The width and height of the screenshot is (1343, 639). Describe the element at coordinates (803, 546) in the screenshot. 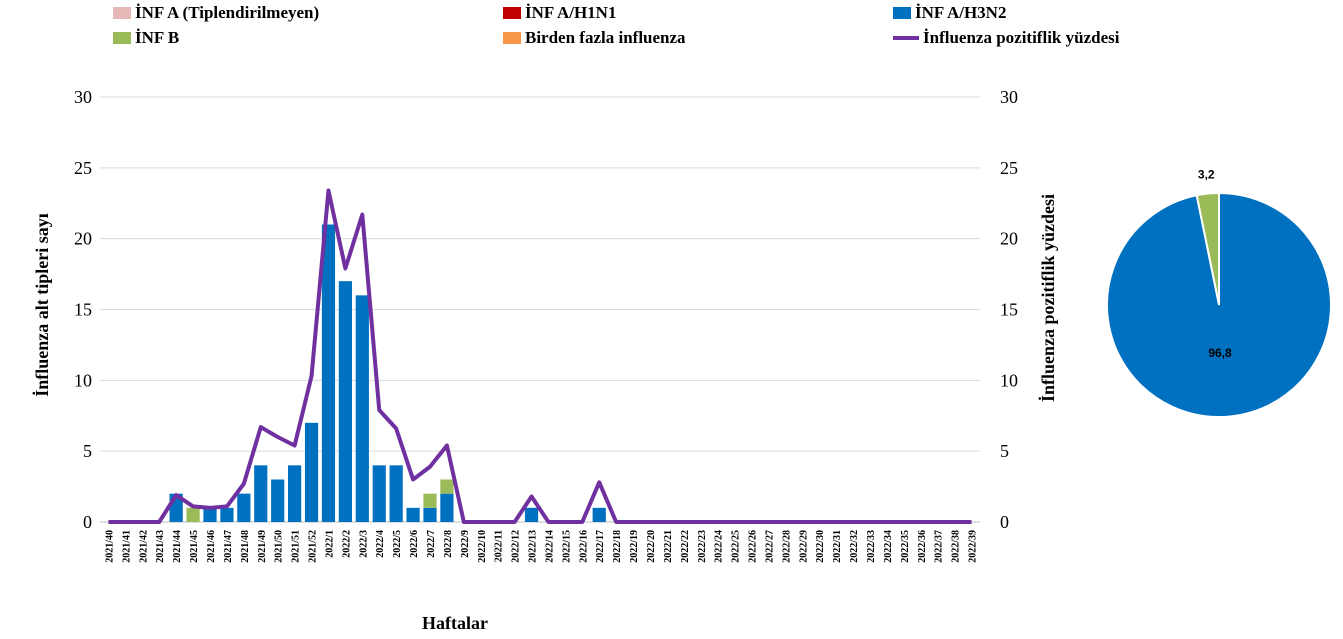

I see `x-tick-label: 2022/29` at that location.